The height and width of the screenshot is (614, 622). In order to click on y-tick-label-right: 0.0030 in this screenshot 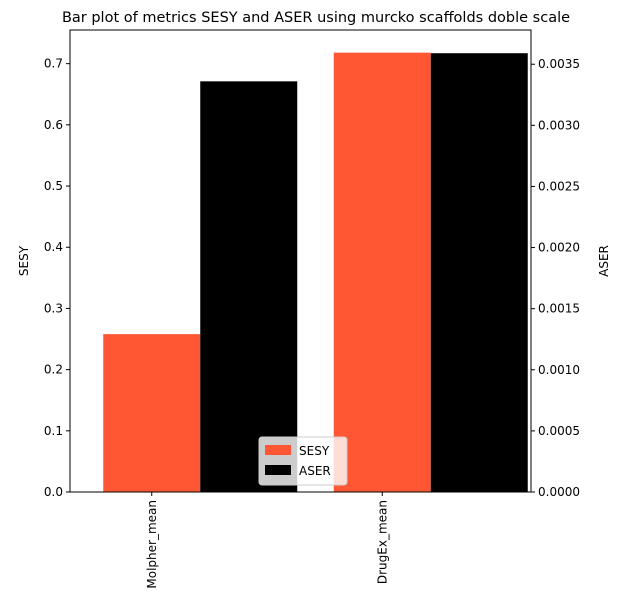, I will do `click(559, 125)`.